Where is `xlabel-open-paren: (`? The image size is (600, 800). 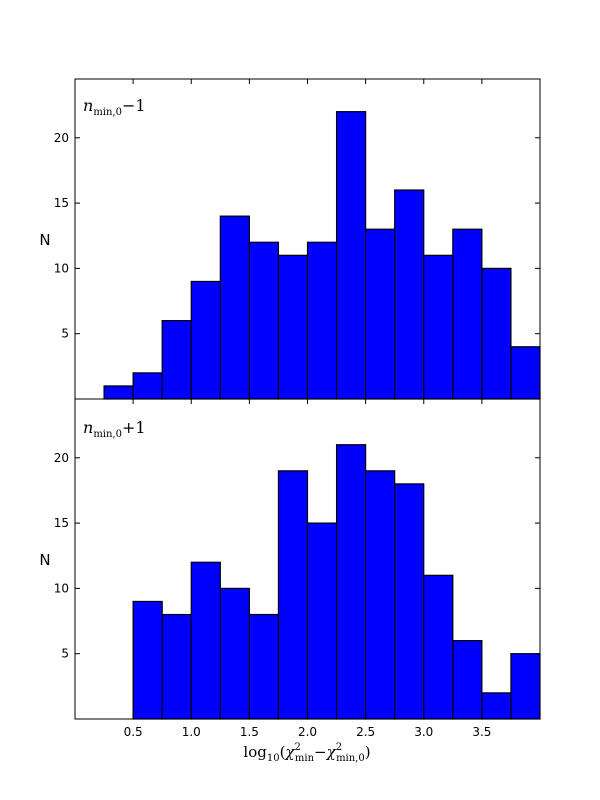
xlabel-open-paren: ( is located at coordinates (283, 752).